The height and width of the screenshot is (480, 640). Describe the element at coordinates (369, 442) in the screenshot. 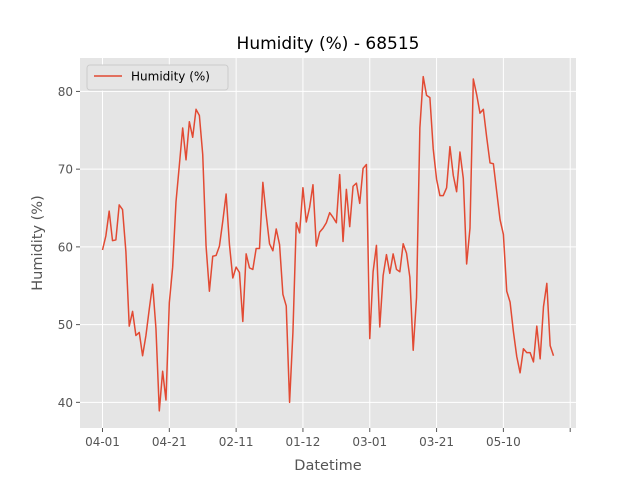

I see `x-tick-label: 03-01` at that location.